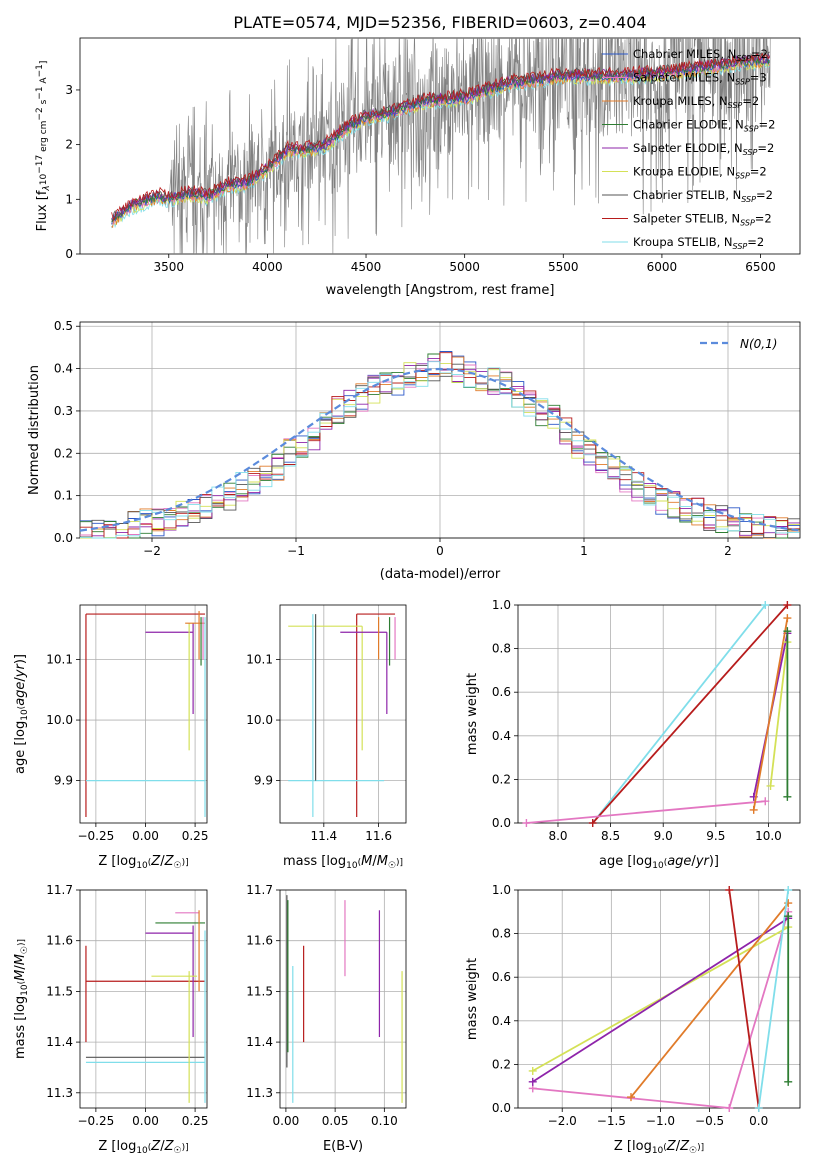 This screenshot has height=1170, width=819. Describe the element at coordinates (335, 1121) in the screenshot. I see `x-tick-label: 0.05` at that location.